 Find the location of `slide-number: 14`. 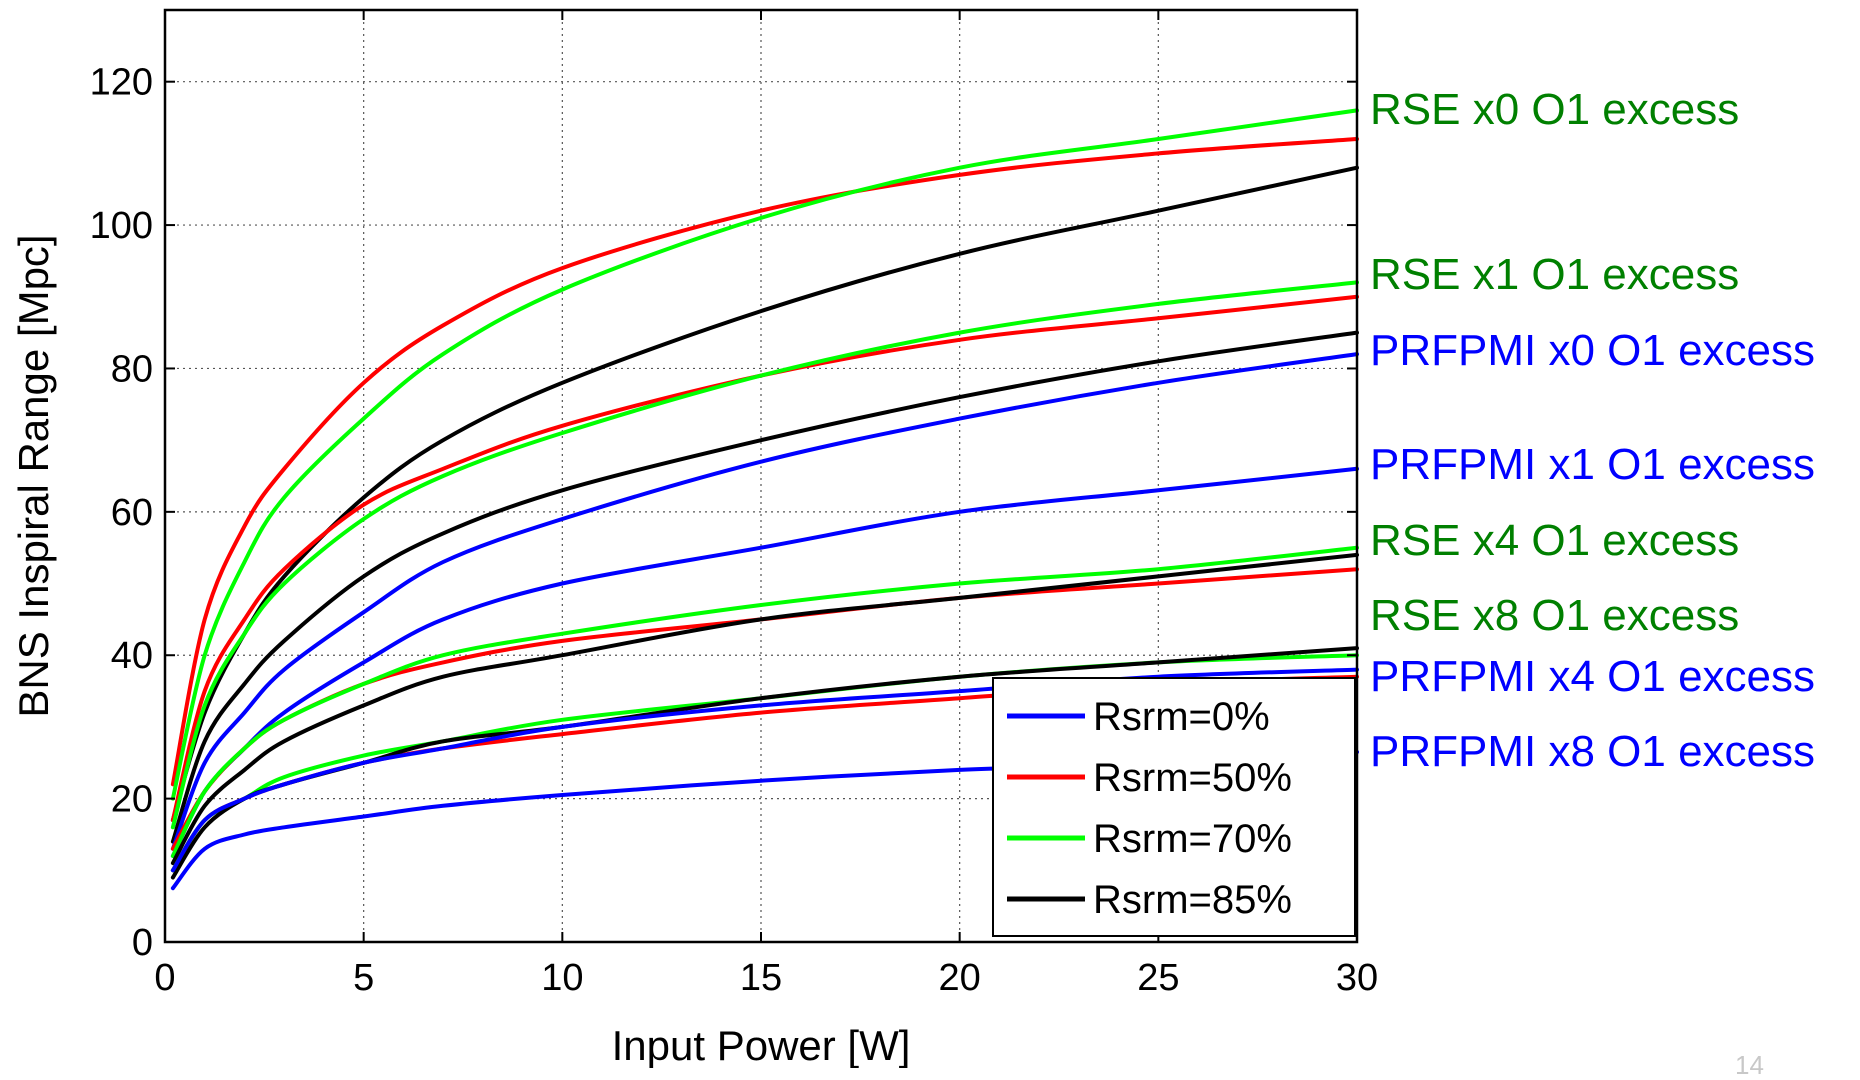

slide-number: 14 is located at coordinates (1749, 1065).